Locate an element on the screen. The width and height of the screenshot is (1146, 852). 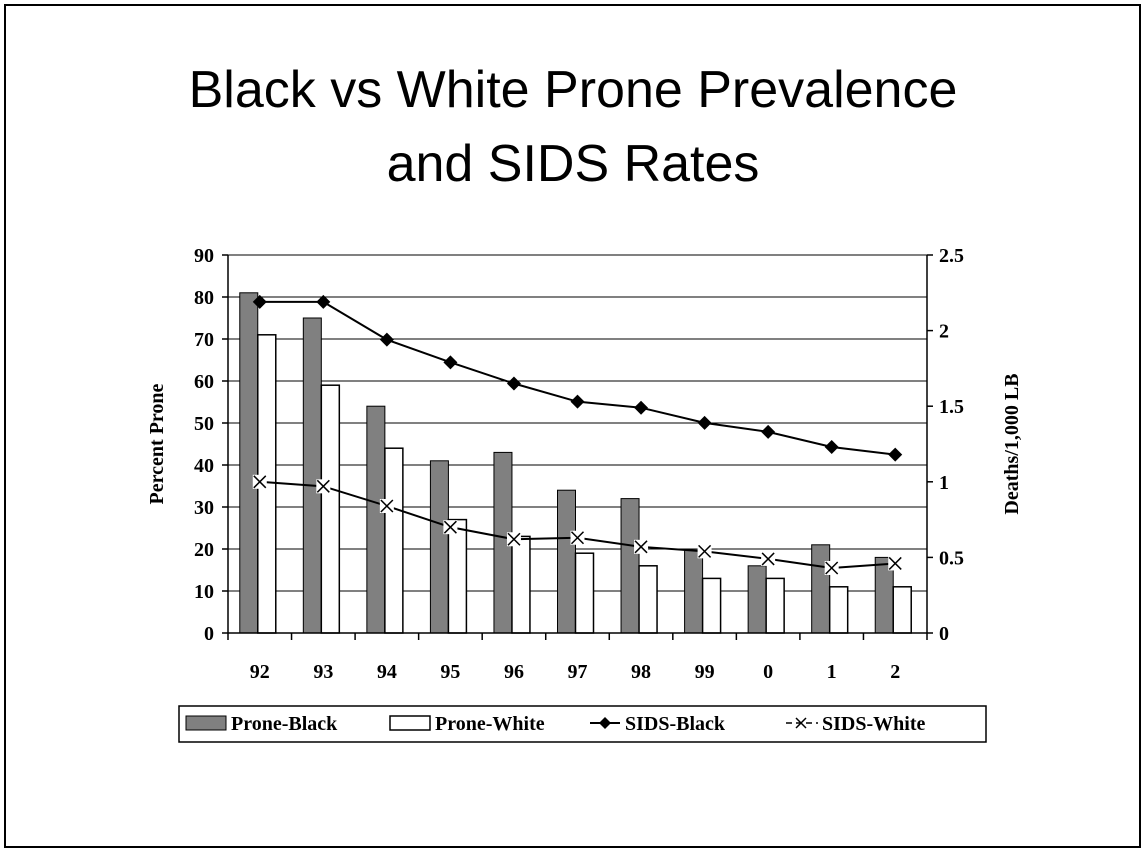
y-tick-label-left: 70 is located at coordinates (204, 340).